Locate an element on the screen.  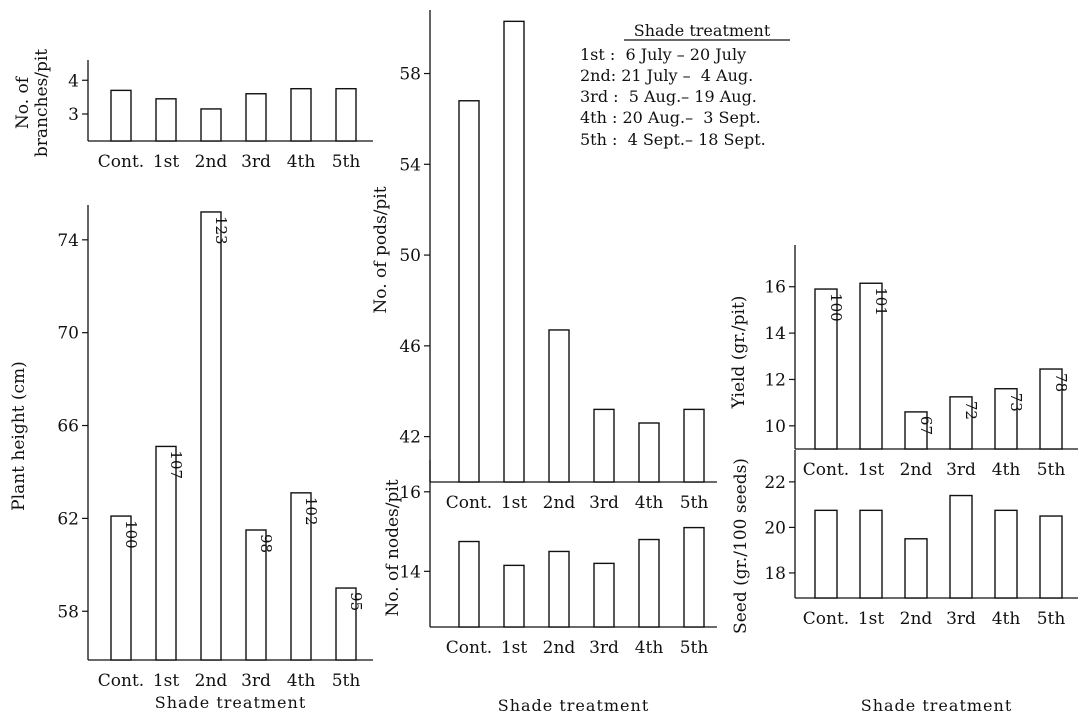
nodes-xlabel: Shade treatment is located at coordinates (574, 705).